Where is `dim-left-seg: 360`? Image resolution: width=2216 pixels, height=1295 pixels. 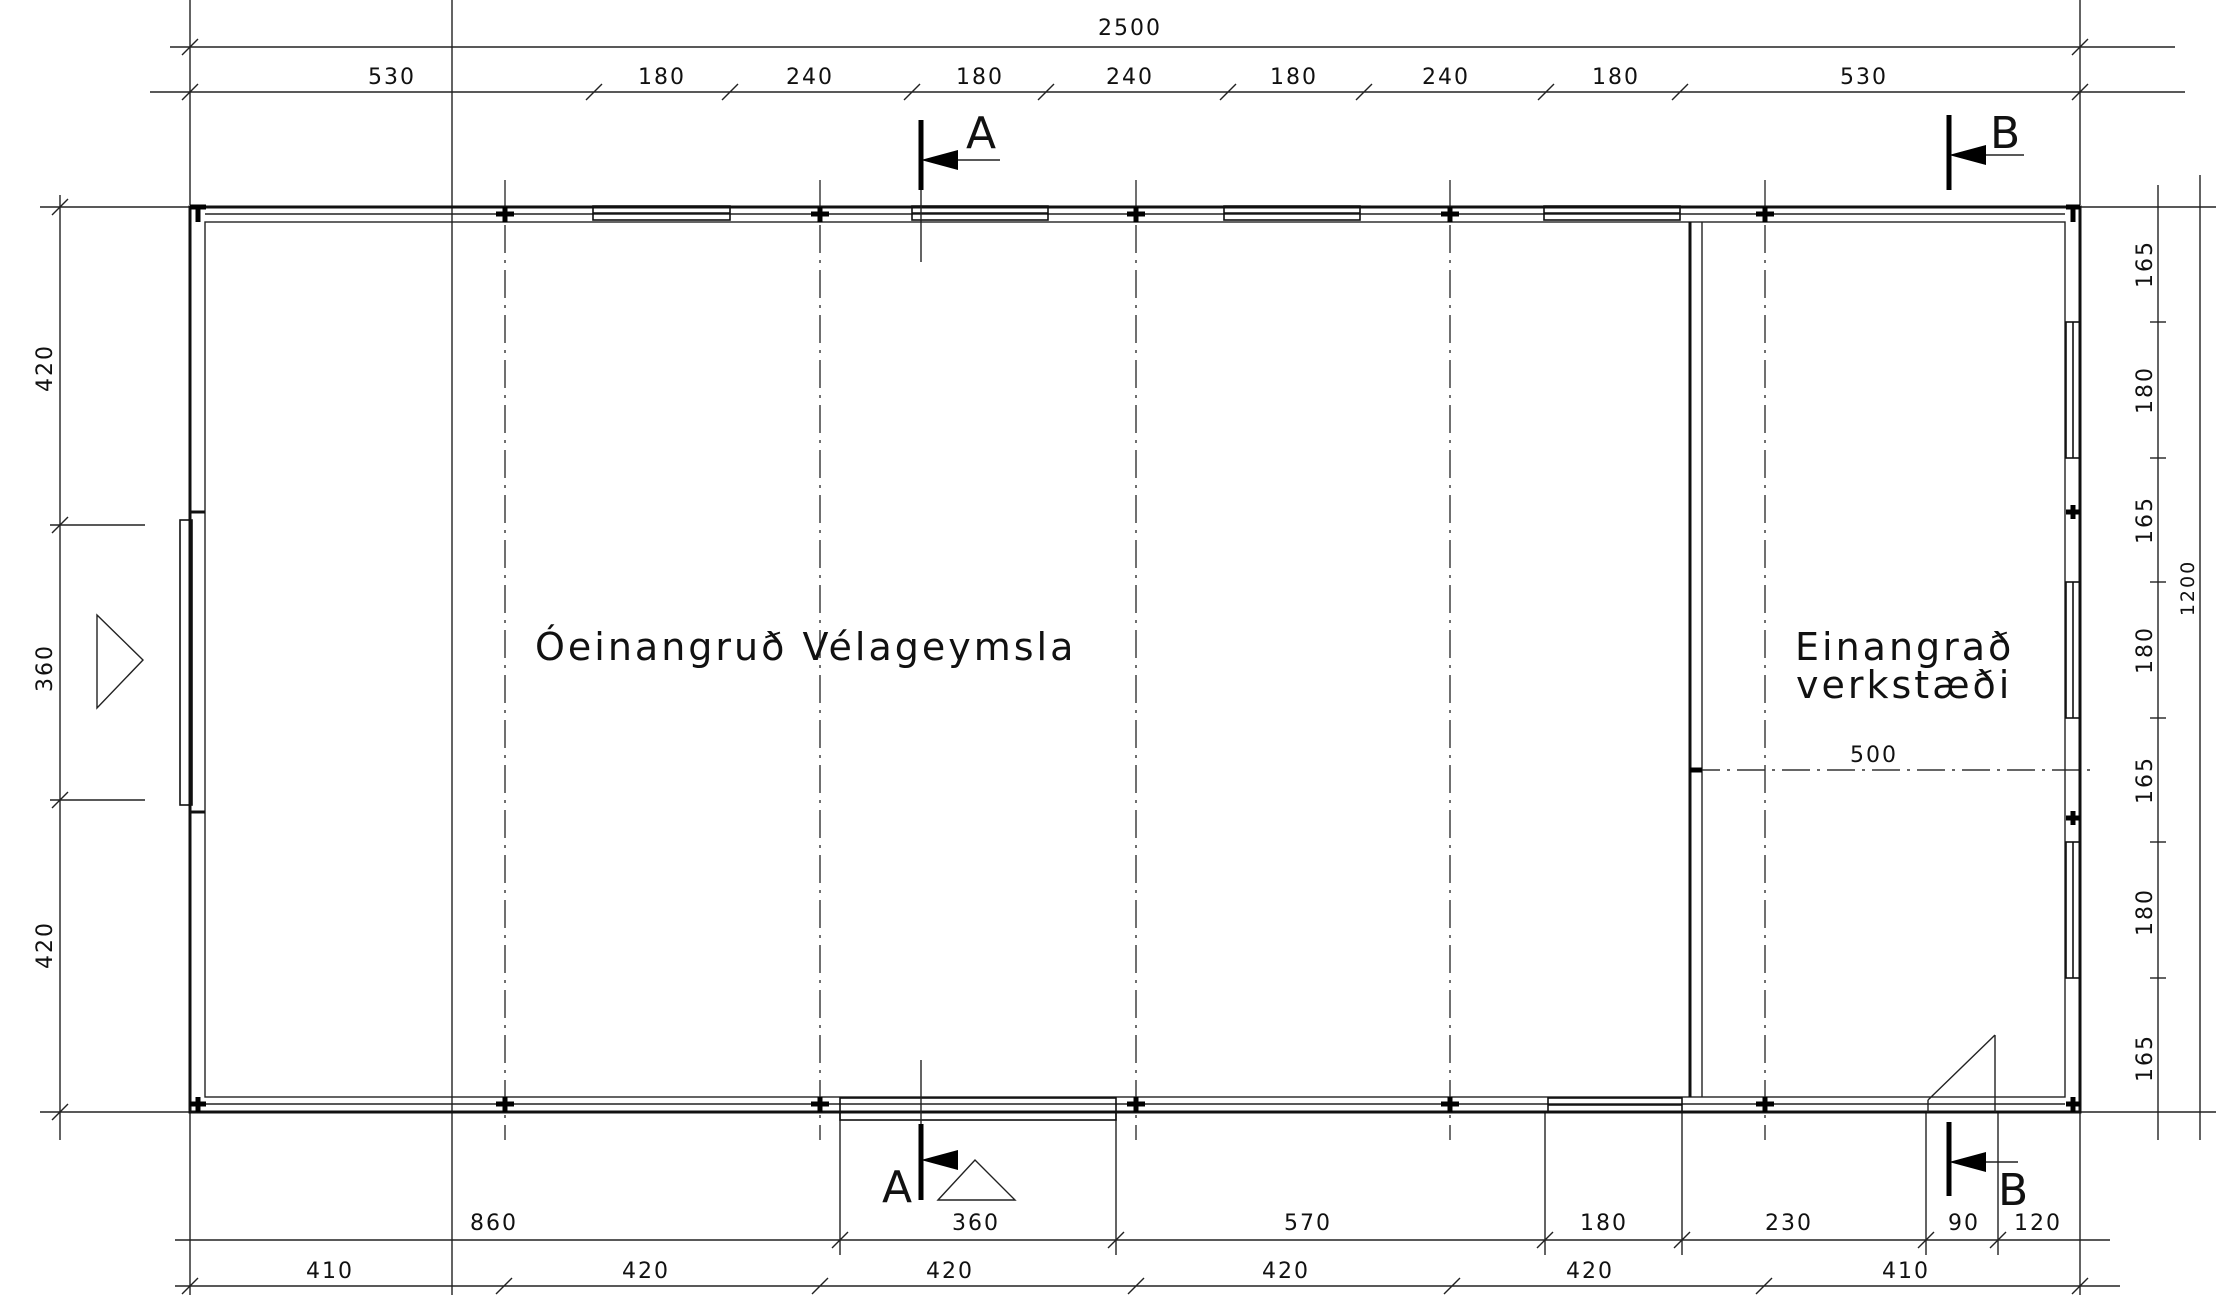
dim-left-seg: 360 is located at coordinates (45, 668).